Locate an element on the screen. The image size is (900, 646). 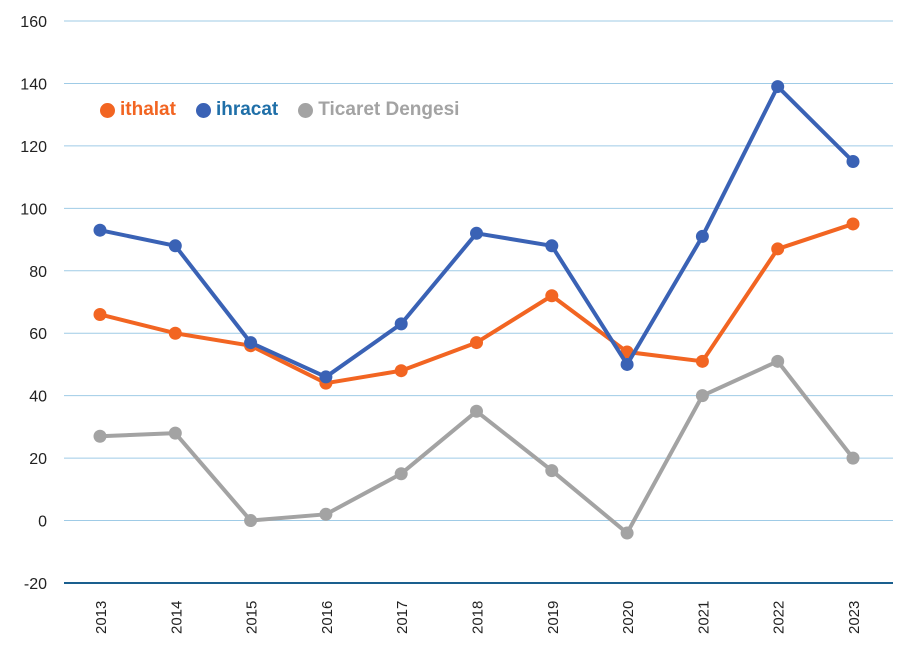
x-tick-label: 2019 is located at coordinates (553, 617).